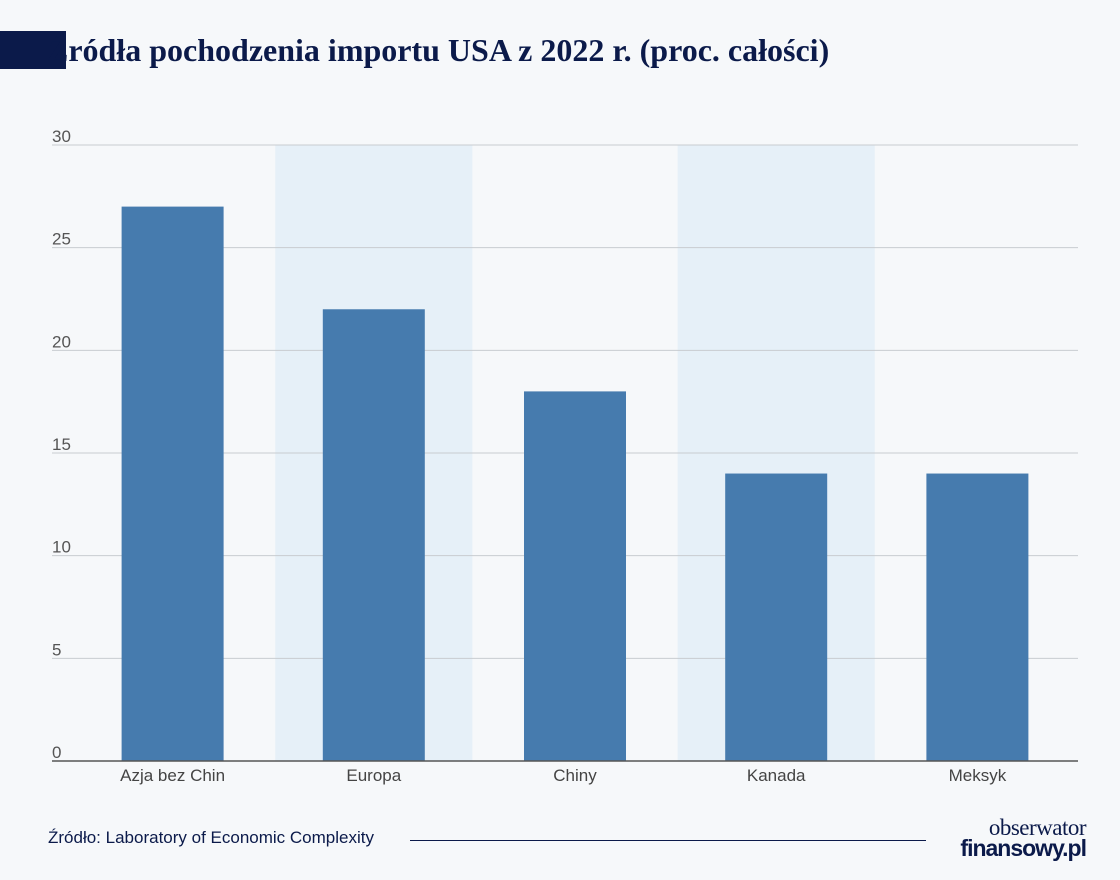 The height and width of the screenshot is (880, 1120). Describe the element at coordinates (61, 341) in the screenshot. I see `y-tick-label-20: 20` at that location.